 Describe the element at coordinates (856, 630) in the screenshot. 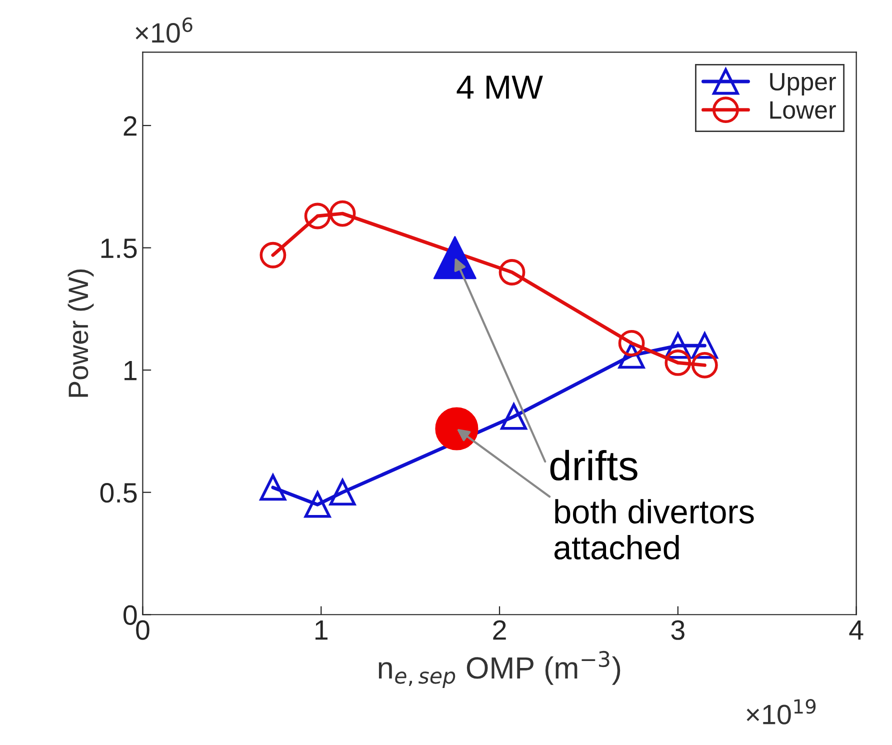

I see `x-tick-label: 4` at that location.